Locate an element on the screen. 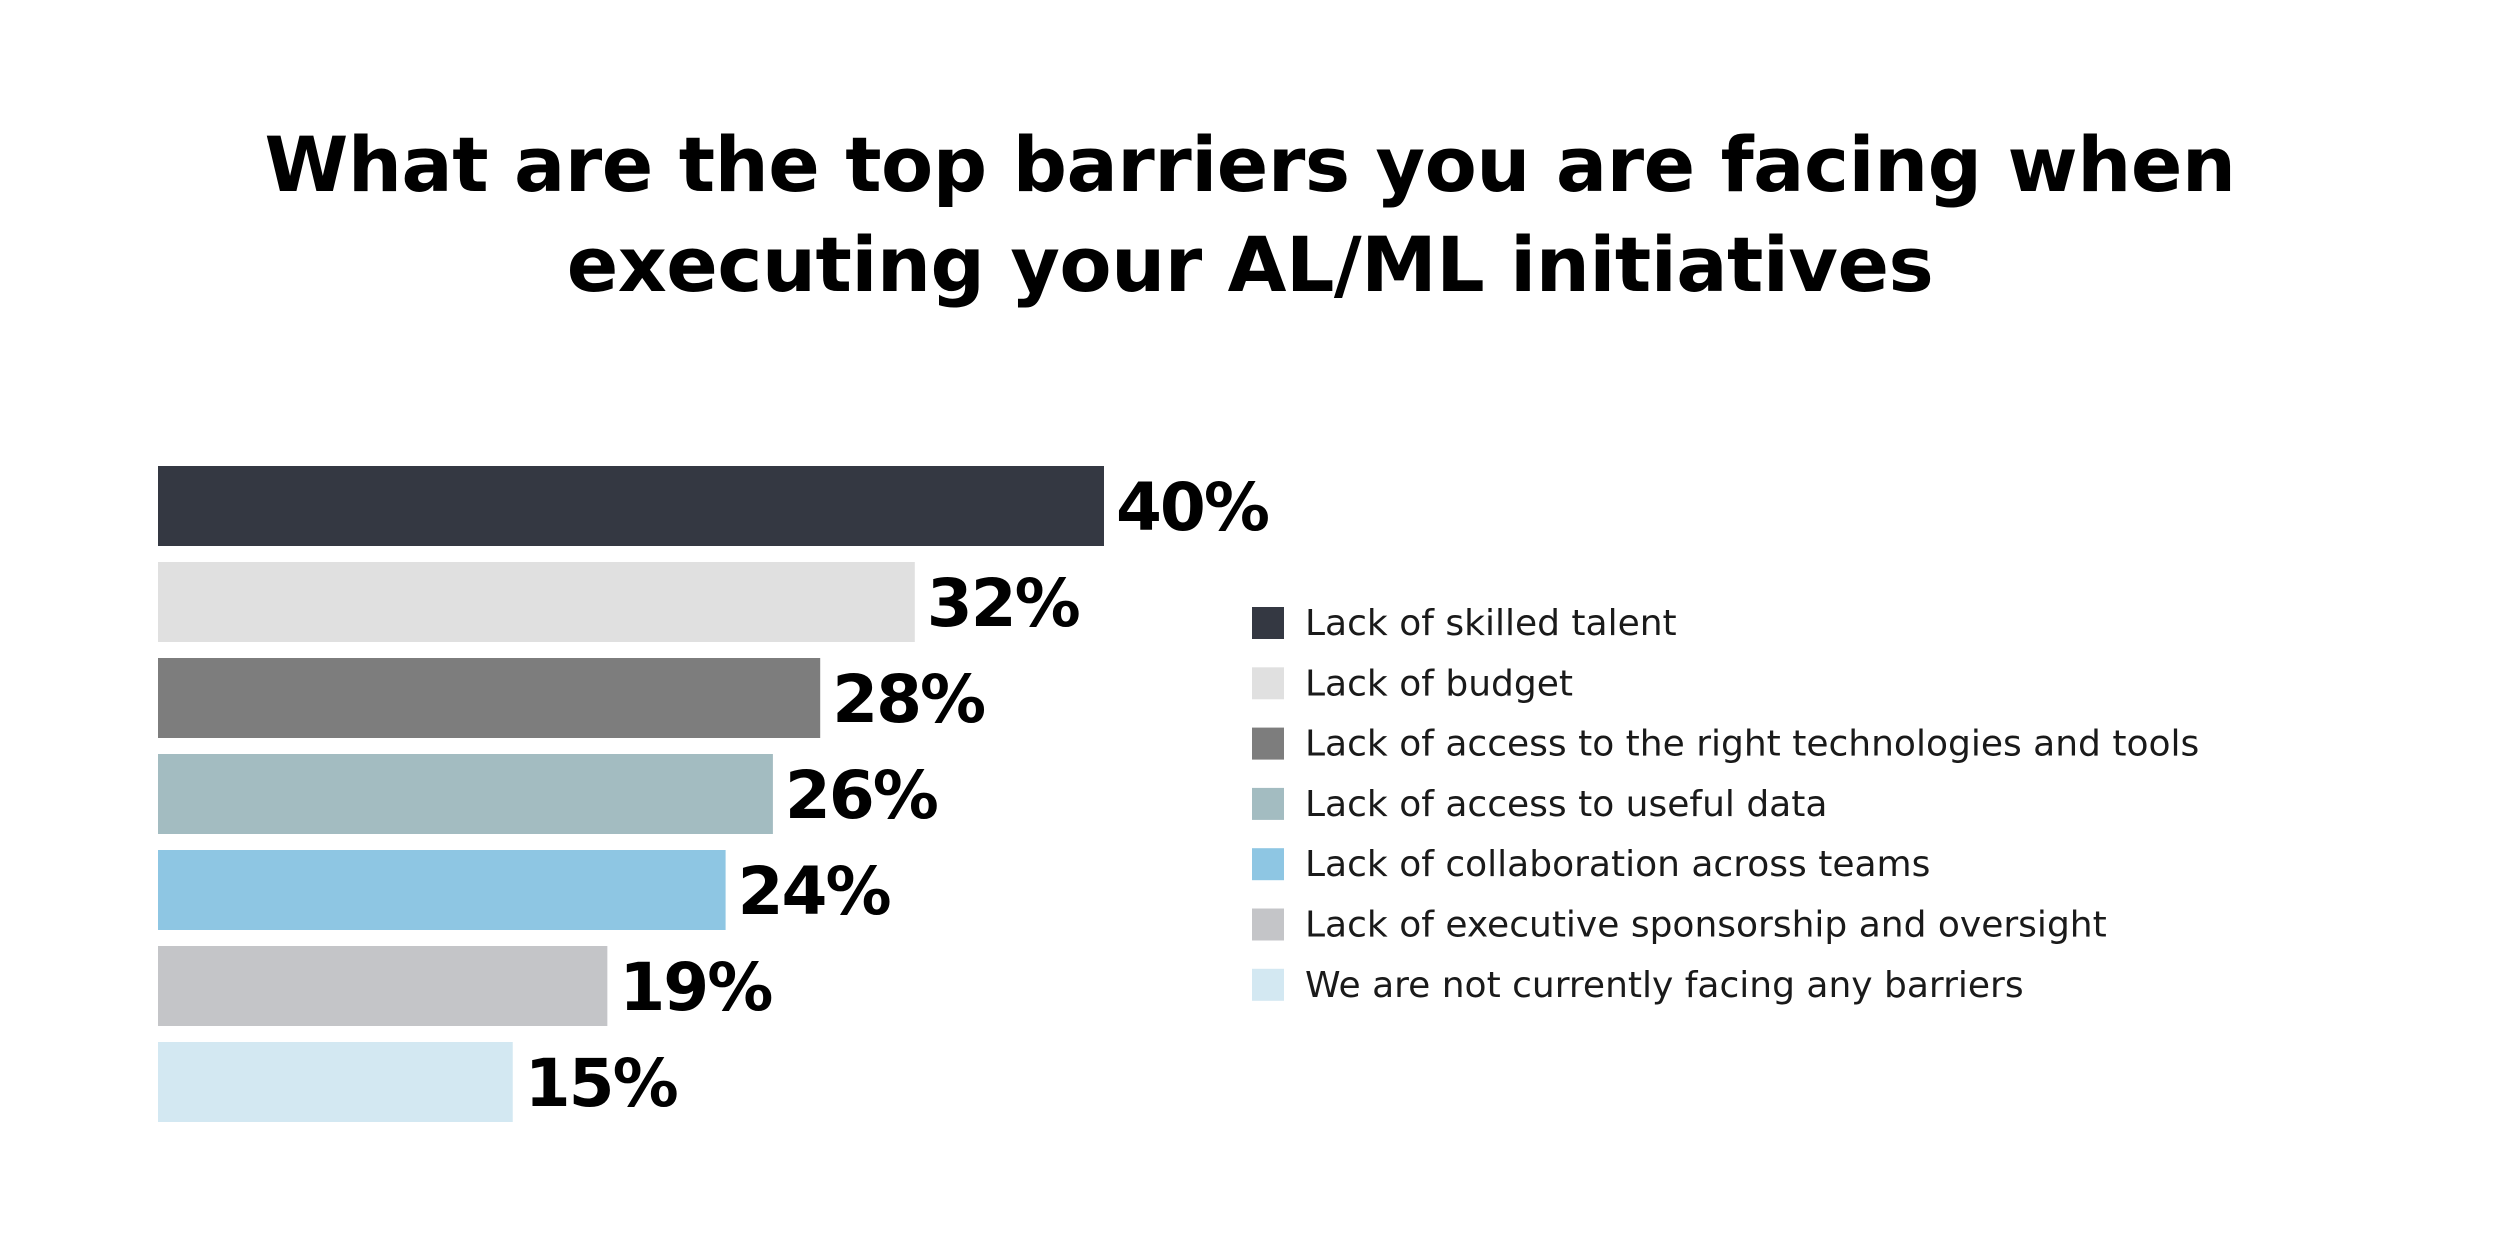  value-label-3: 28% is located at coordinates (908, 699).